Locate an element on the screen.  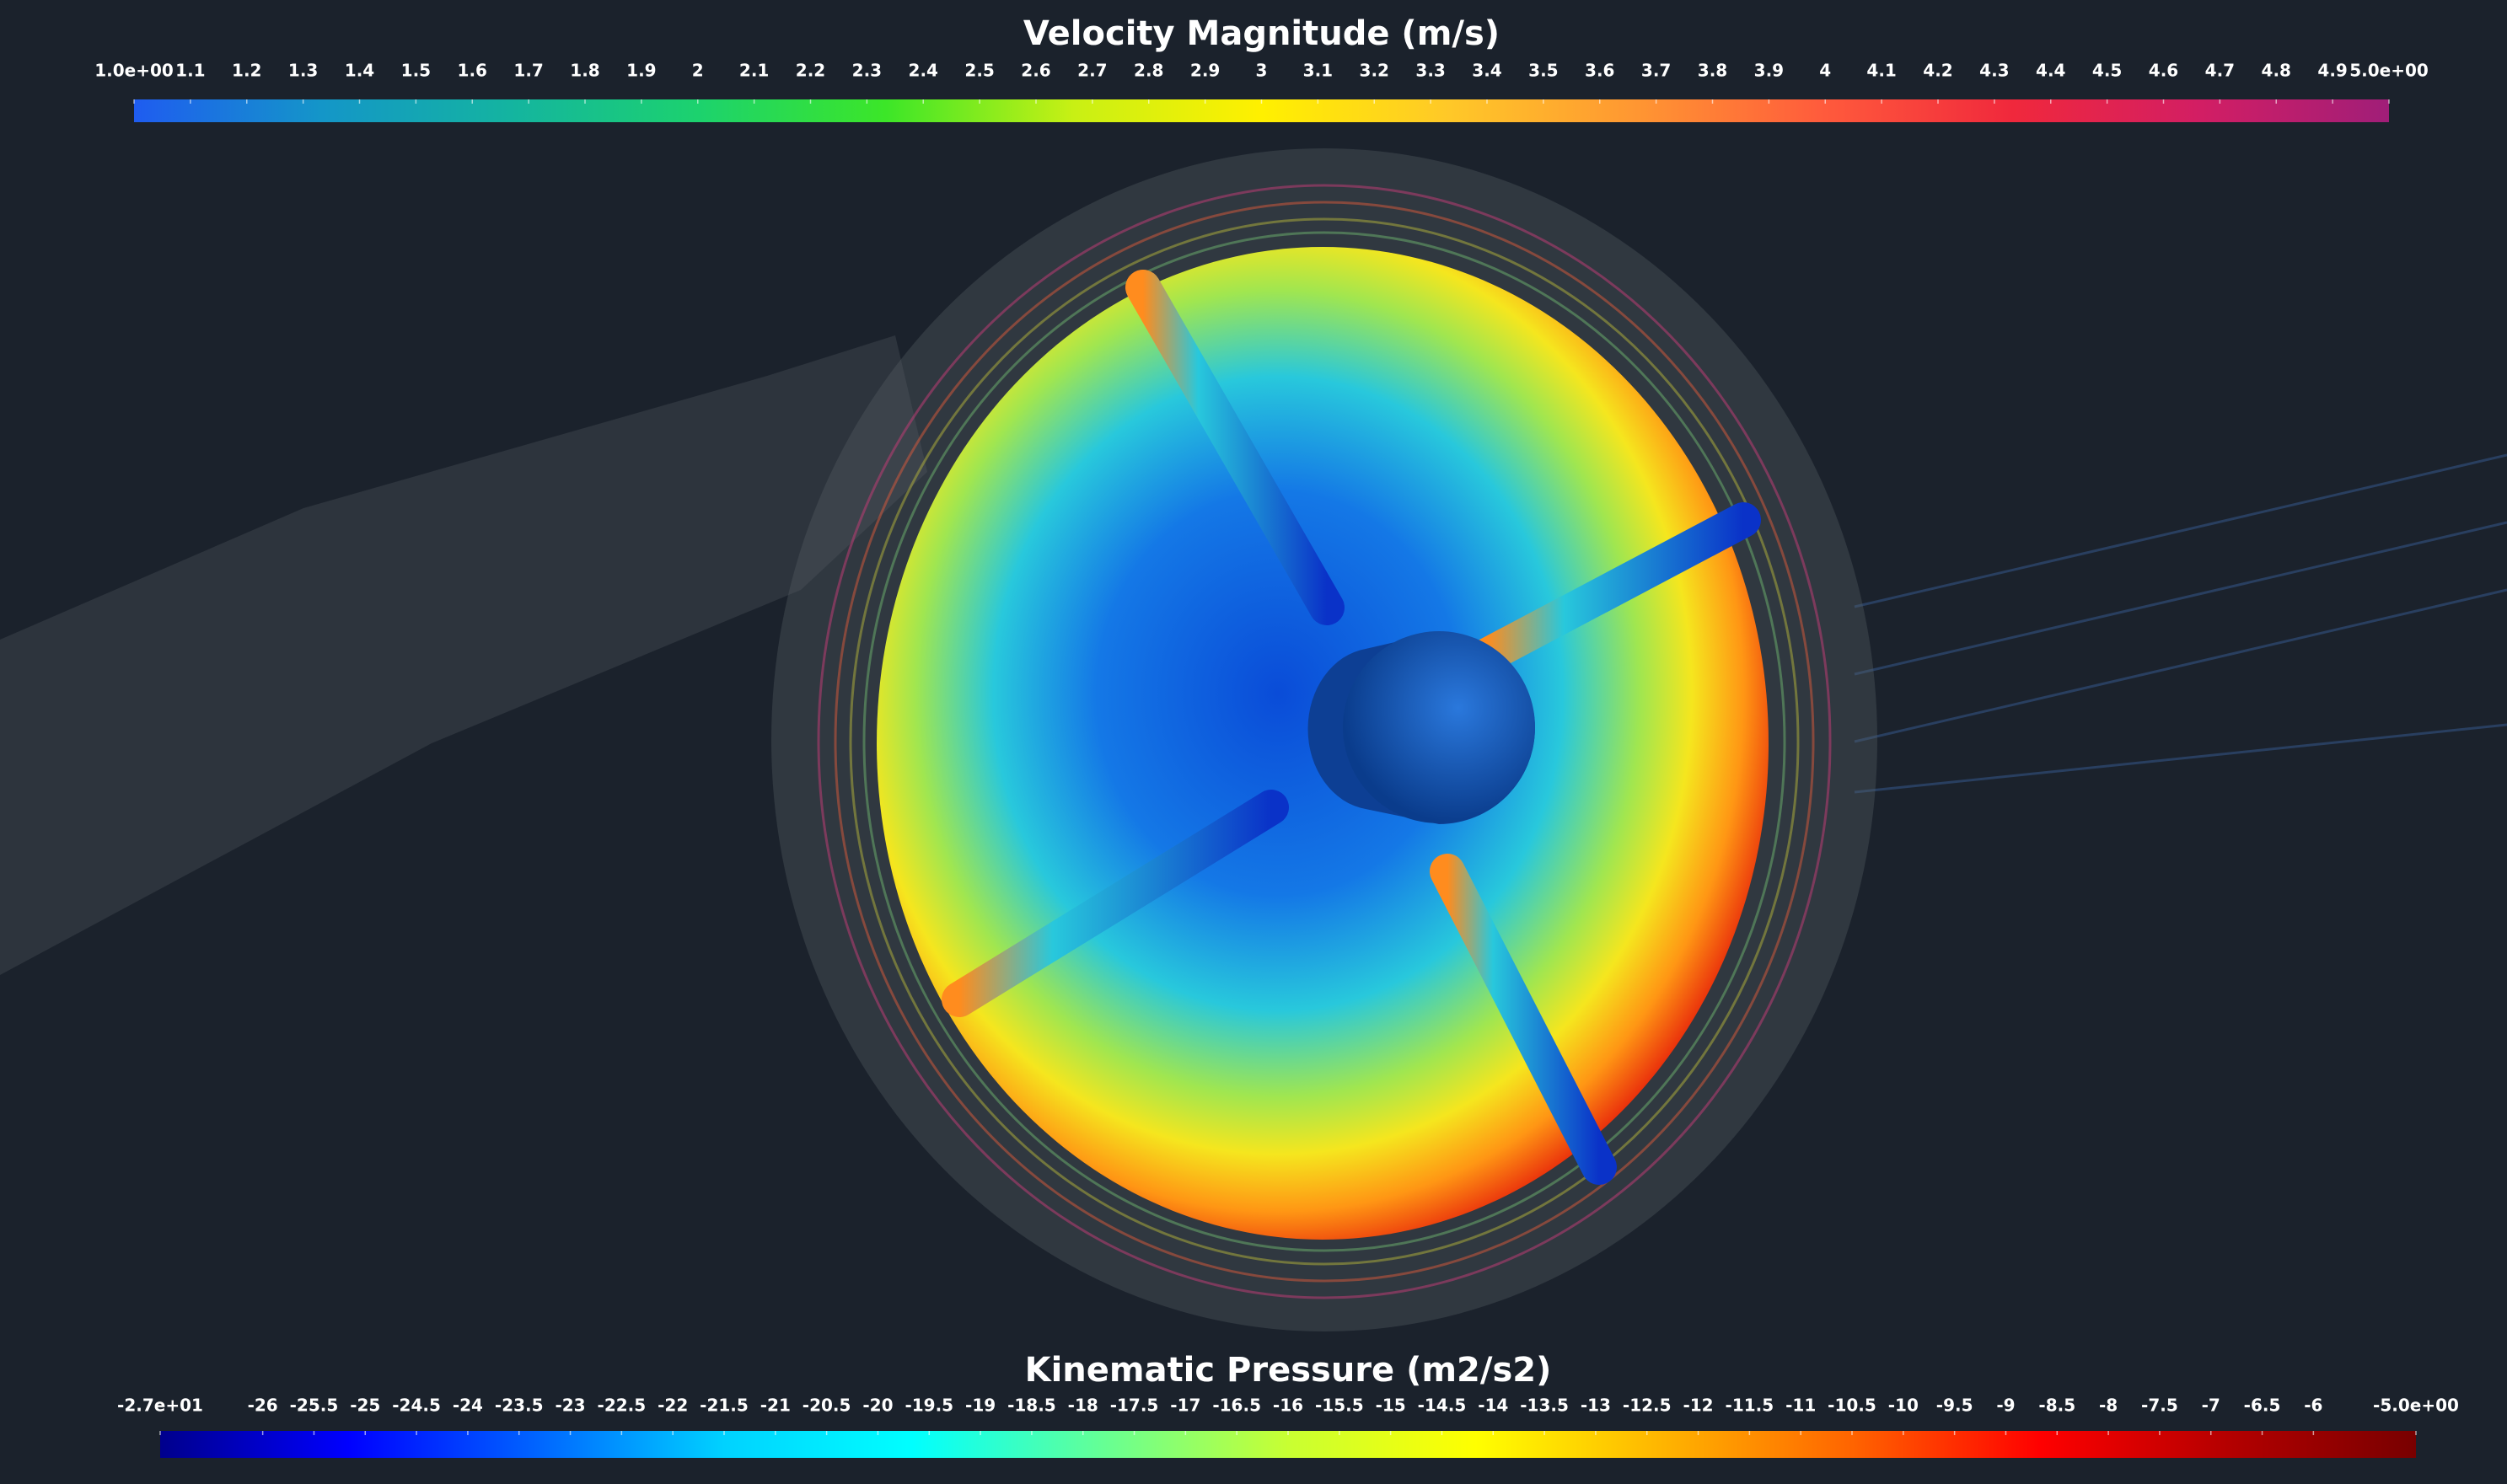
tick-label: -10.5 is located at coordinates (1852, 1406).